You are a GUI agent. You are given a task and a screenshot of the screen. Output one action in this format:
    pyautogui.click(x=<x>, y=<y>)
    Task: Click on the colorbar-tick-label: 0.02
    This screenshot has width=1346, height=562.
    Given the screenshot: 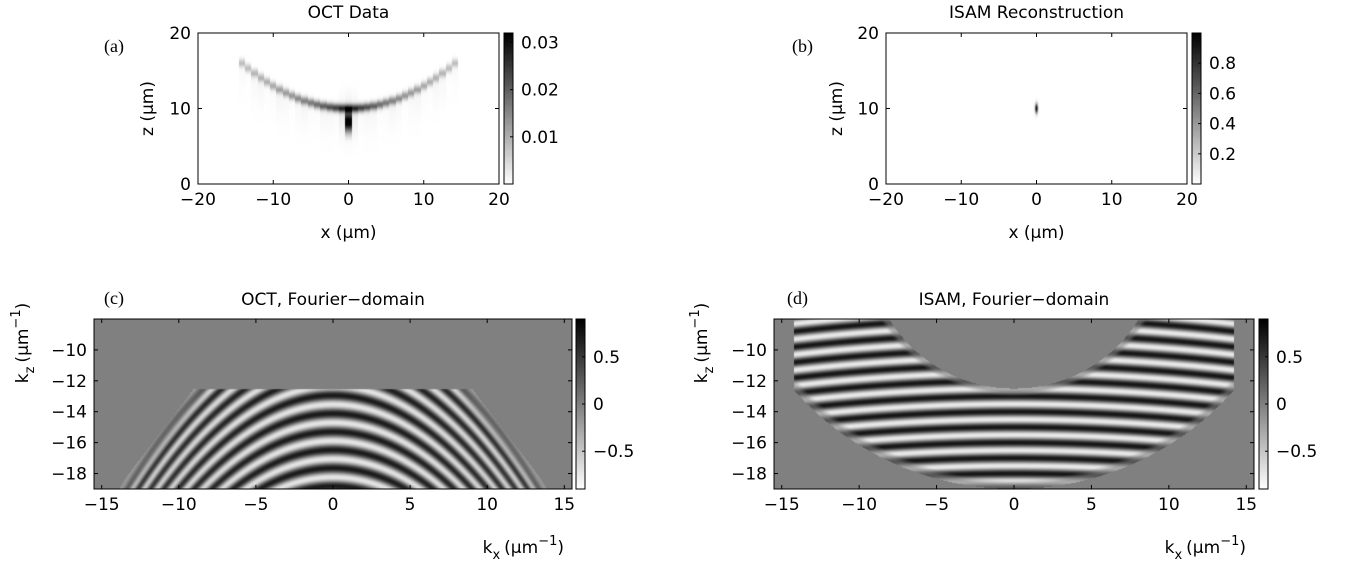 What is the action you would take?
    pyautogui.click(x=540, y=91)
    